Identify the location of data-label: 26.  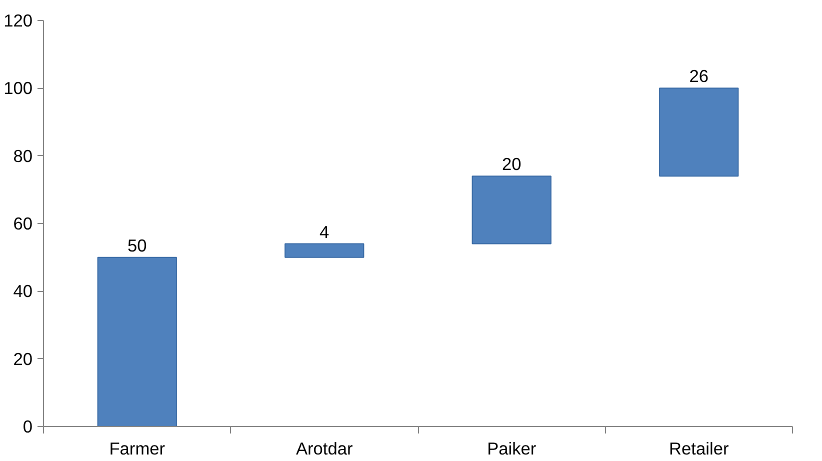
(699, 76).